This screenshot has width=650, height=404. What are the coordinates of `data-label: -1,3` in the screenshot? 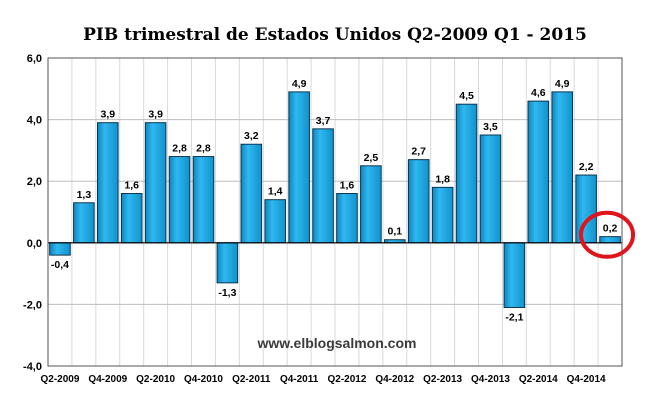 It's located at (227, 293).